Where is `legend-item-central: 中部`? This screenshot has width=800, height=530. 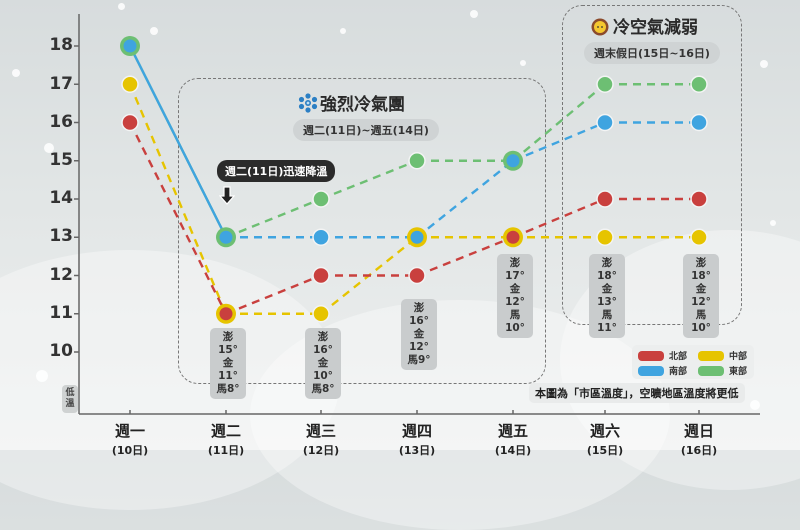
legend-item-central: 中部 is located at coordinates (722, 355).